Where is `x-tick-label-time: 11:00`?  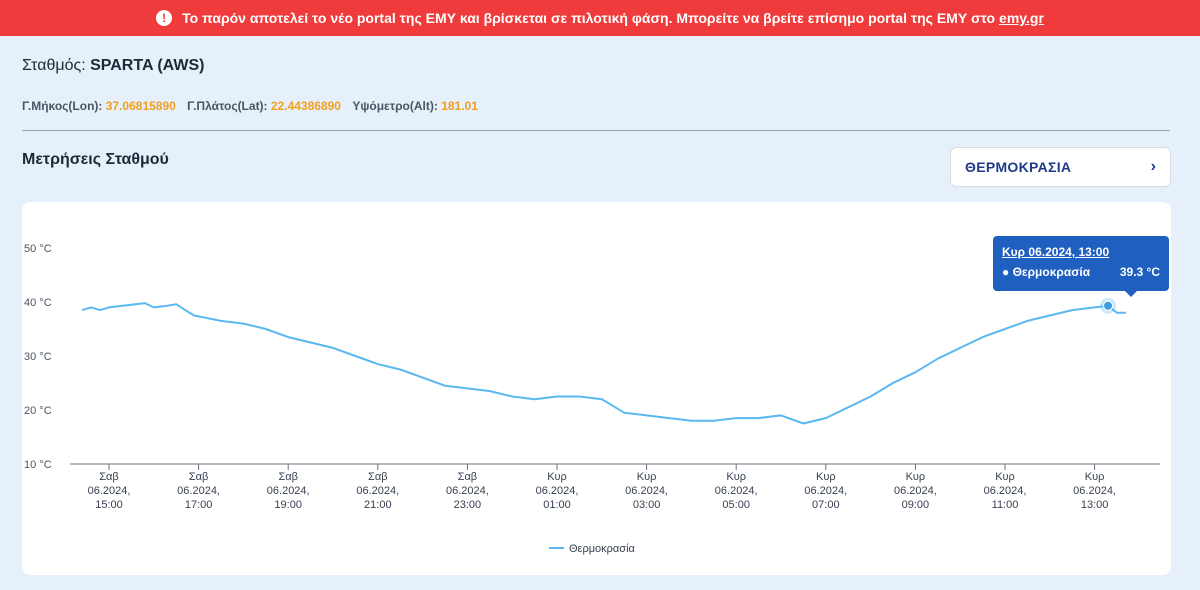
x-tick-label-time: 11:00 is located at coordinates (1005, 505).